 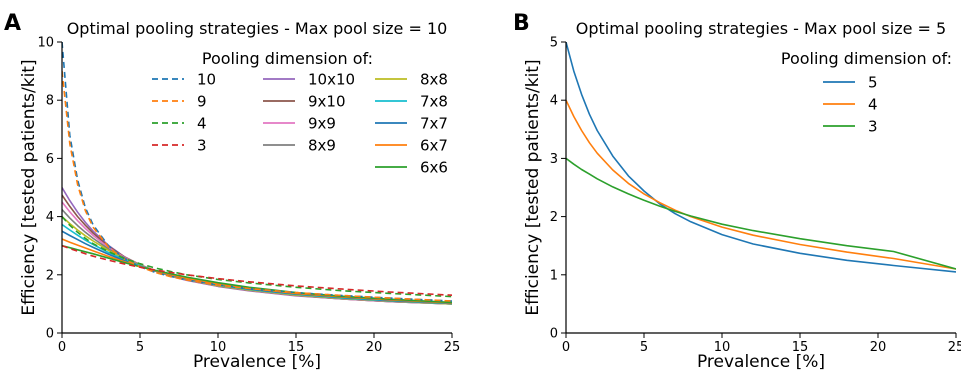 What do you see at coordinates (257, 271) in the screenshot?
I see `series-line-a-6x7` at bounding box center [257, 271].